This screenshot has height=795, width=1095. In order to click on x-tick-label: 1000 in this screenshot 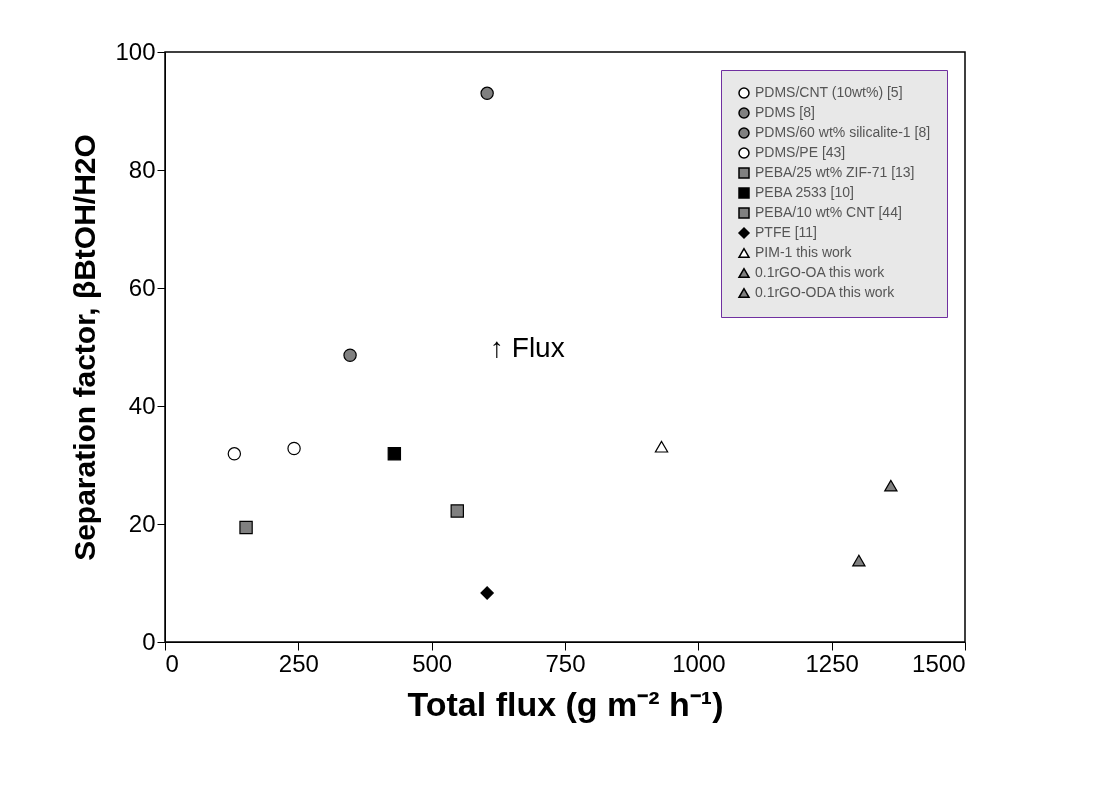, I will do `click(699, 663)`.